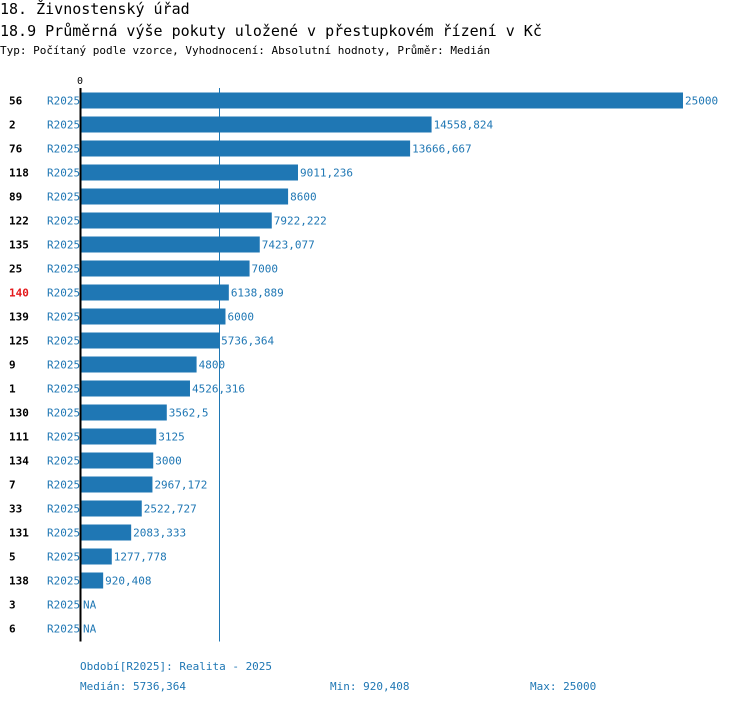 The image size is (750, 704). What do you see at coordinates (218, 389) in the screenshot?
I see `value-label: 4526,316` at bounding box center [218, 389].